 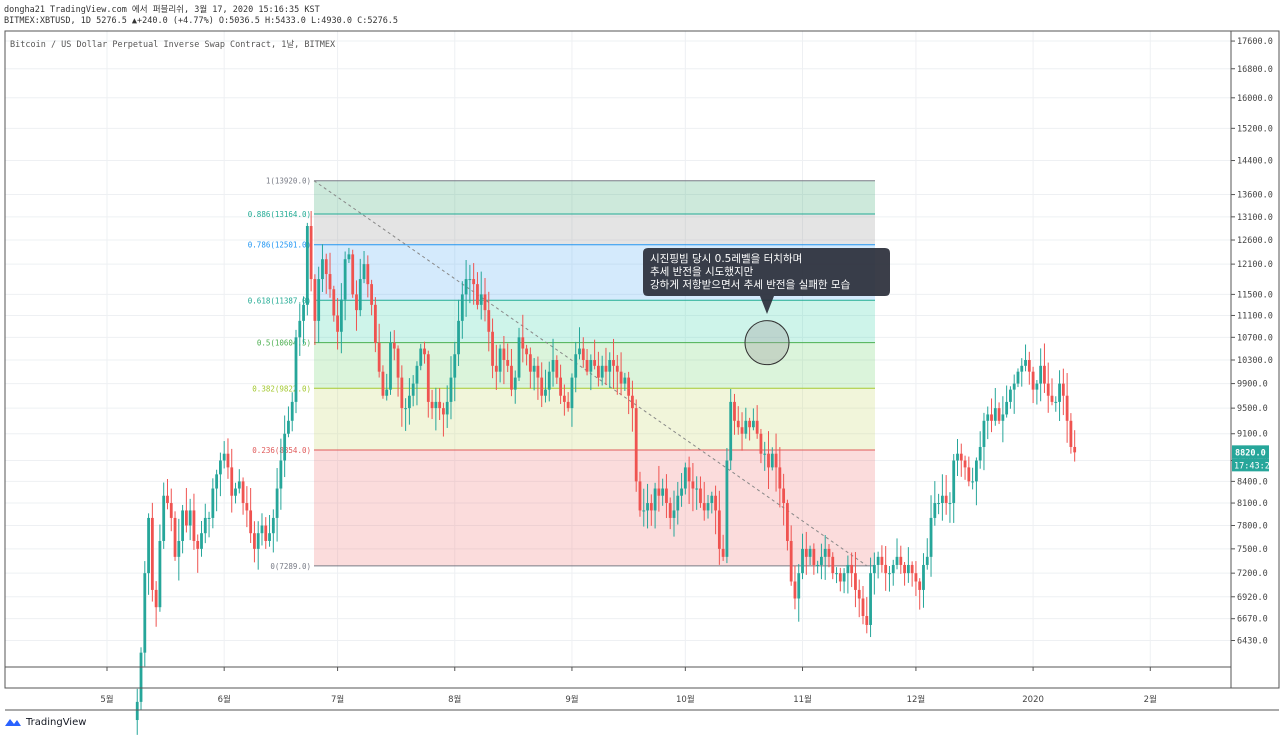 I want to click on y-tick-label: 13100.0, so click(x=1255, y=218).